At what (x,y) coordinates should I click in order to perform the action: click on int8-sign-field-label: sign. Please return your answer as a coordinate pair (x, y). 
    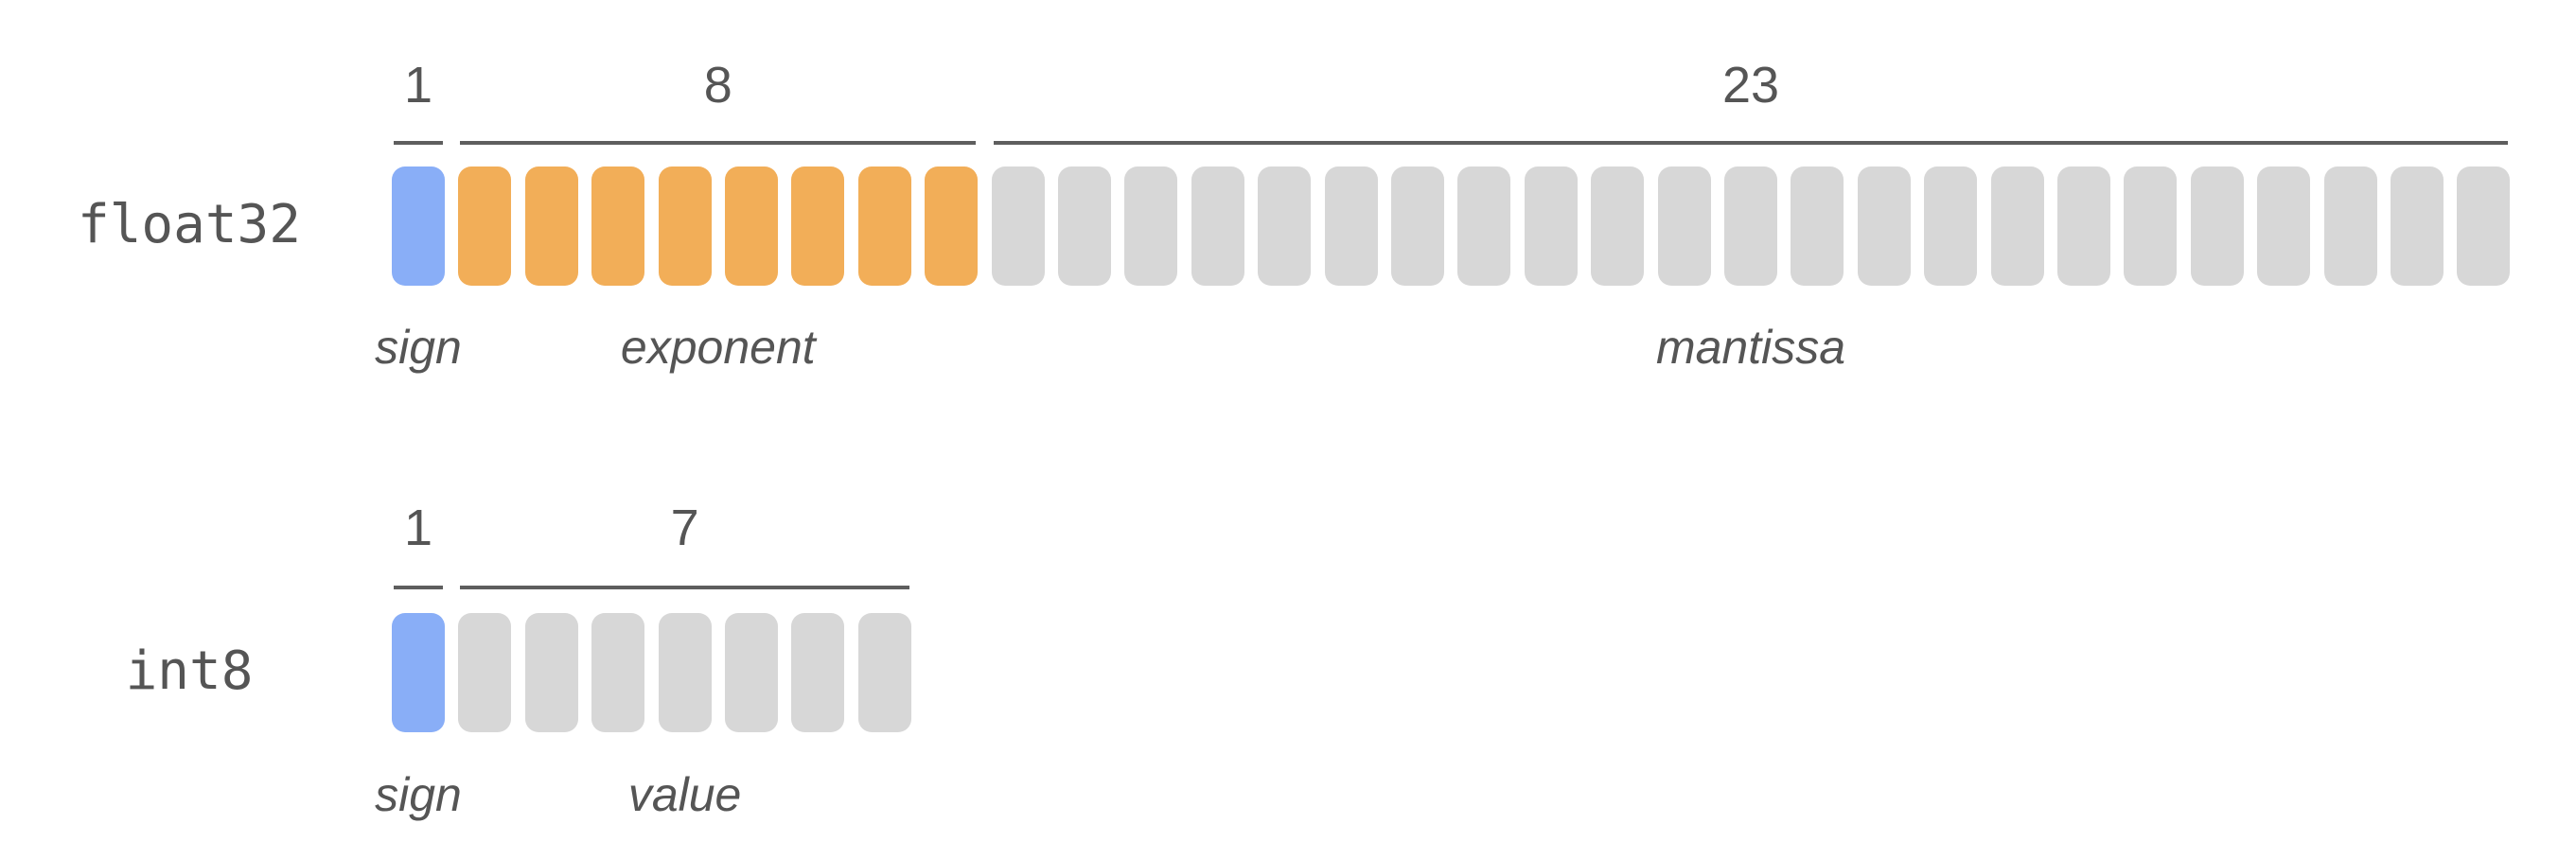
    Looking at the image, I should click on (418, 794).